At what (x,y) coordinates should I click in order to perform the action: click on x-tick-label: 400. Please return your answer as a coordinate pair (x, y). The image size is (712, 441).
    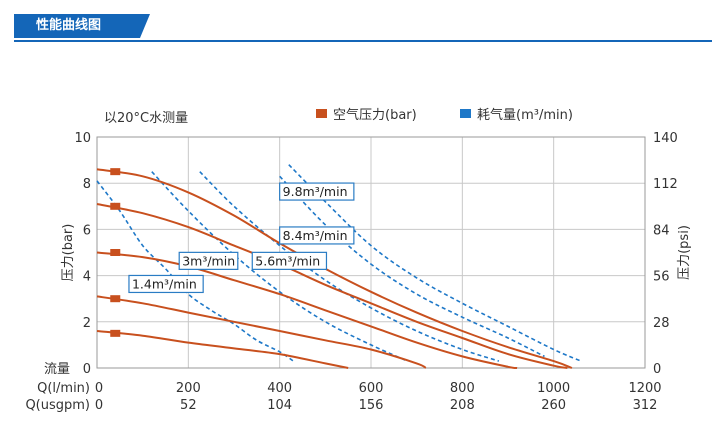
    Looking at the image, I should click on (279, 388).